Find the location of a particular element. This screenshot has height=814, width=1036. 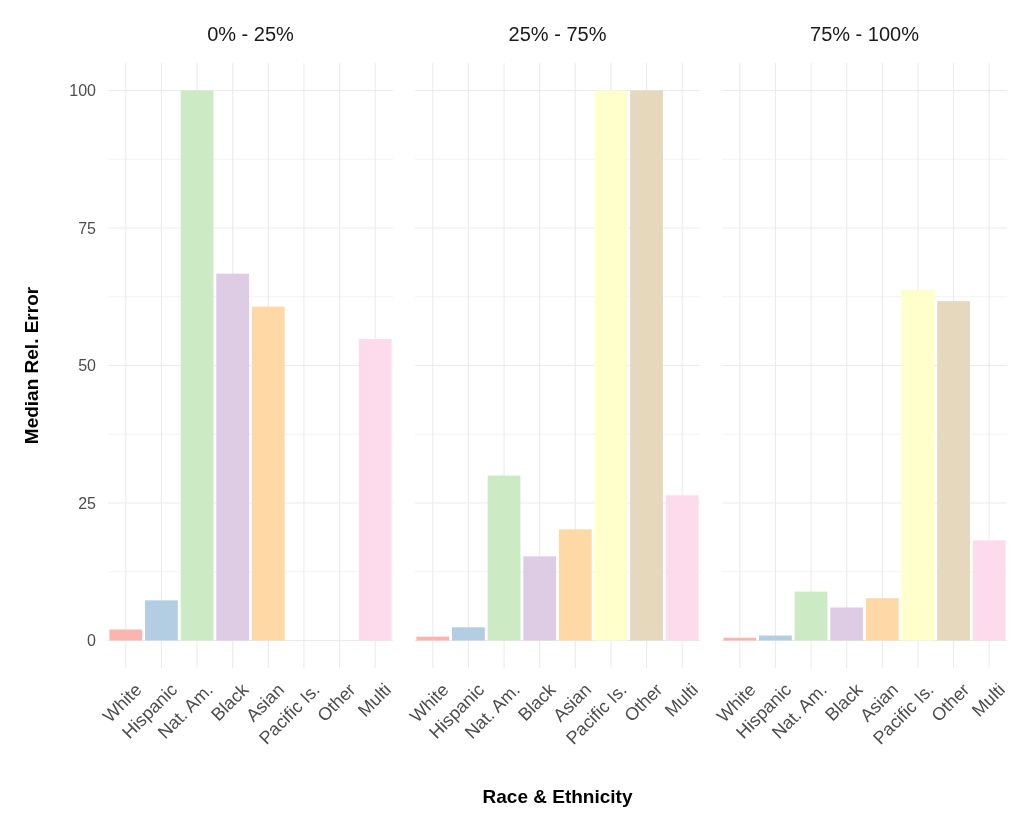

y-tick-label: 50 is located at coordinates (87, 366).